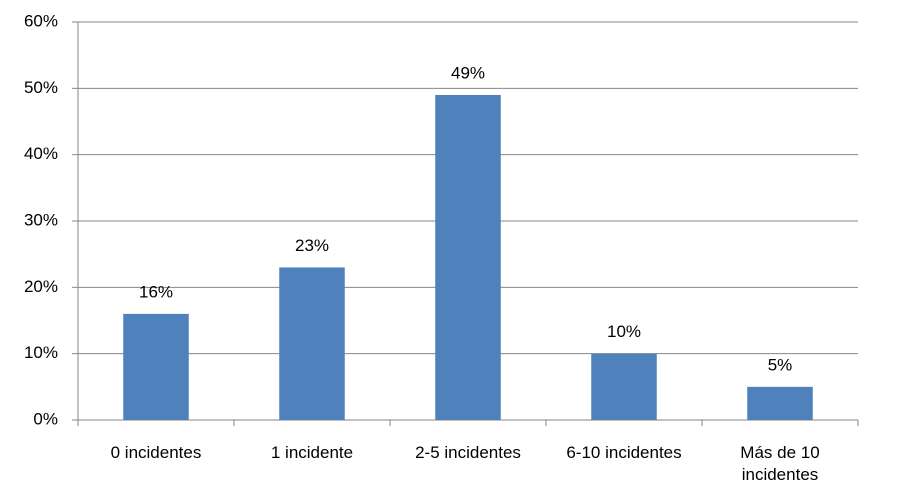  Describe the element at coordinates (41, 20) in the screenshot. I see `y-tick-label: 60%` at that location.